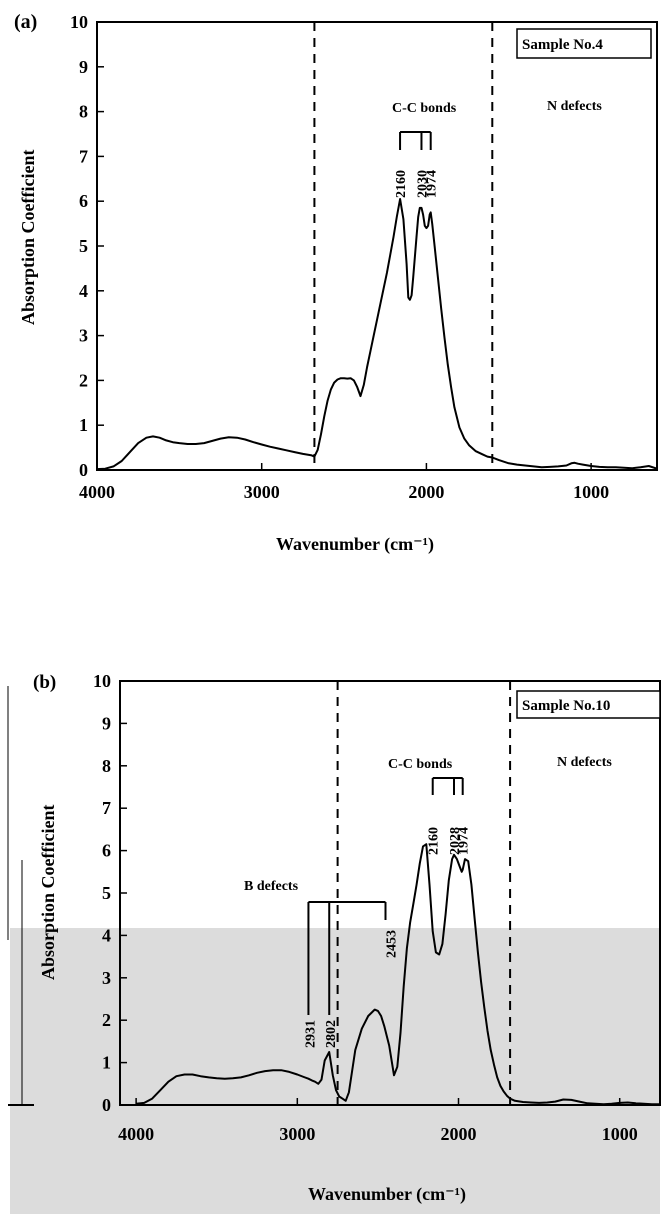 The height and width of the screenshot is (1214, 670). Describe the element at coordinates (562, 45) in the screenshot. I see `panel-a-sample-label: Sample No.4` at that location.